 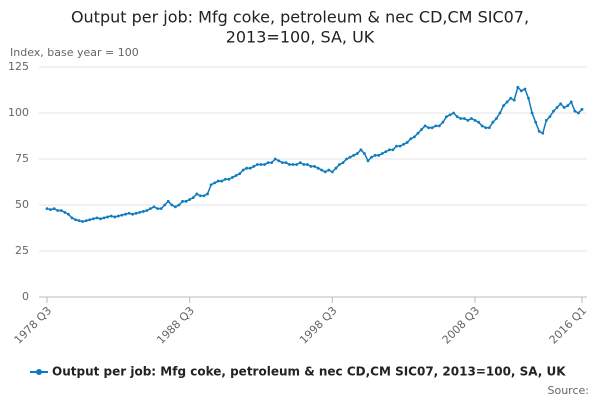 I want to click on chart-title: 2013=100, SA, UK, so click(x=300, y=37).